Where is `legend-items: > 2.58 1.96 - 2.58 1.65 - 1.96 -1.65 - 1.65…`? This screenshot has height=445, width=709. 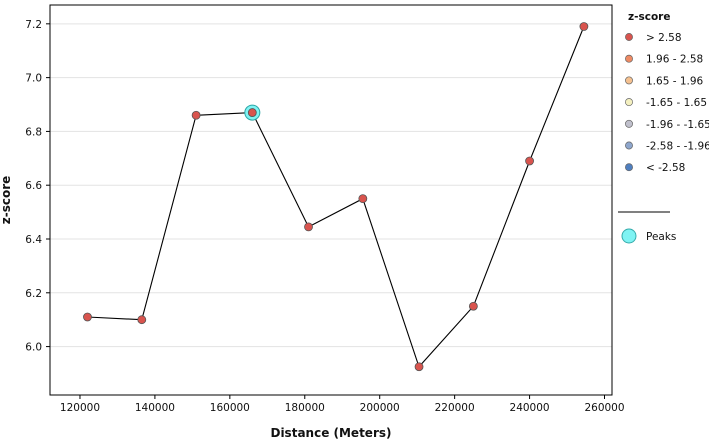
legend-items: > 2.58 1.96 - 2.58 1.65 - 1.96 -1.65 - 1.65… is located at coordinates (667, 103).